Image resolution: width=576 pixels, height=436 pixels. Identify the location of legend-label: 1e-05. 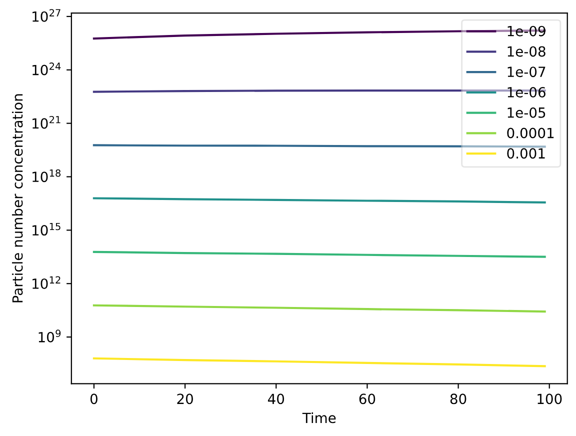
(527, 112).